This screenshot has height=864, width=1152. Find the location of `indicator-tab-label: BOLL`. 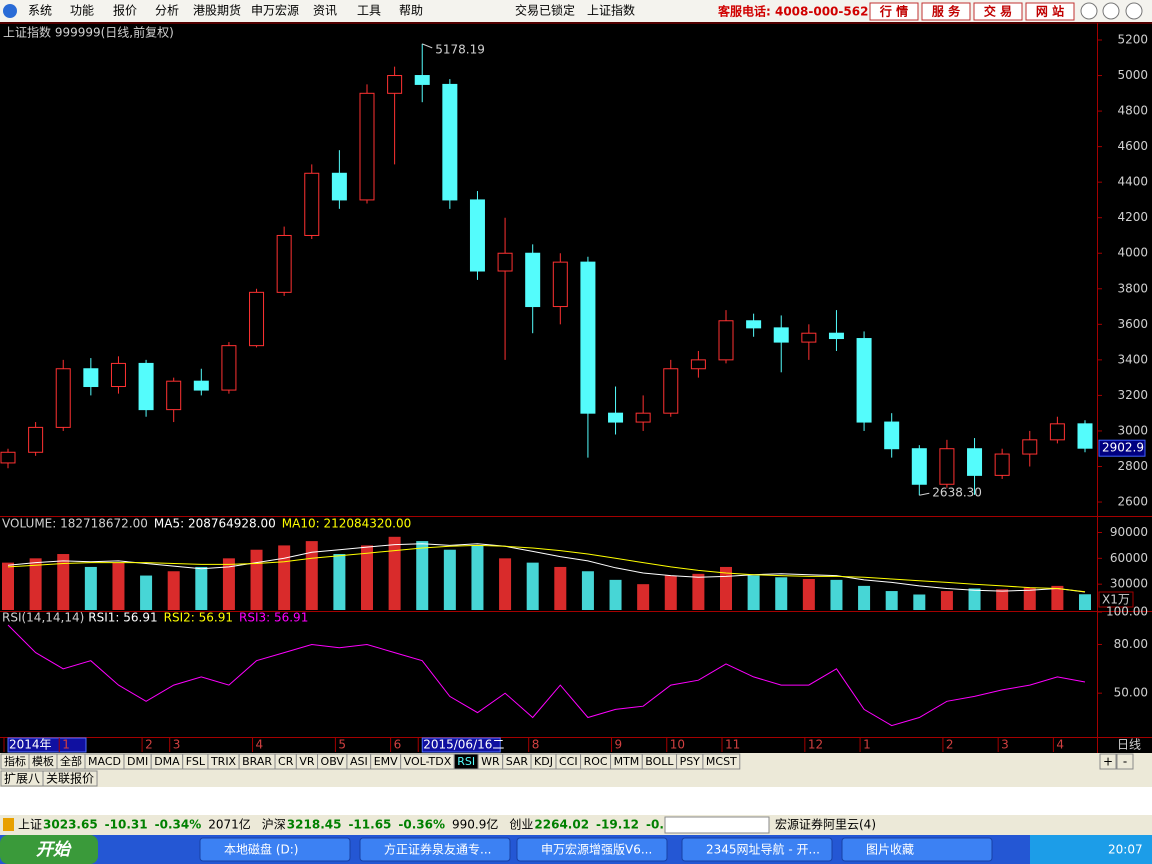

indicator-tab-label: BOLL is located at coordinates (659, 761).